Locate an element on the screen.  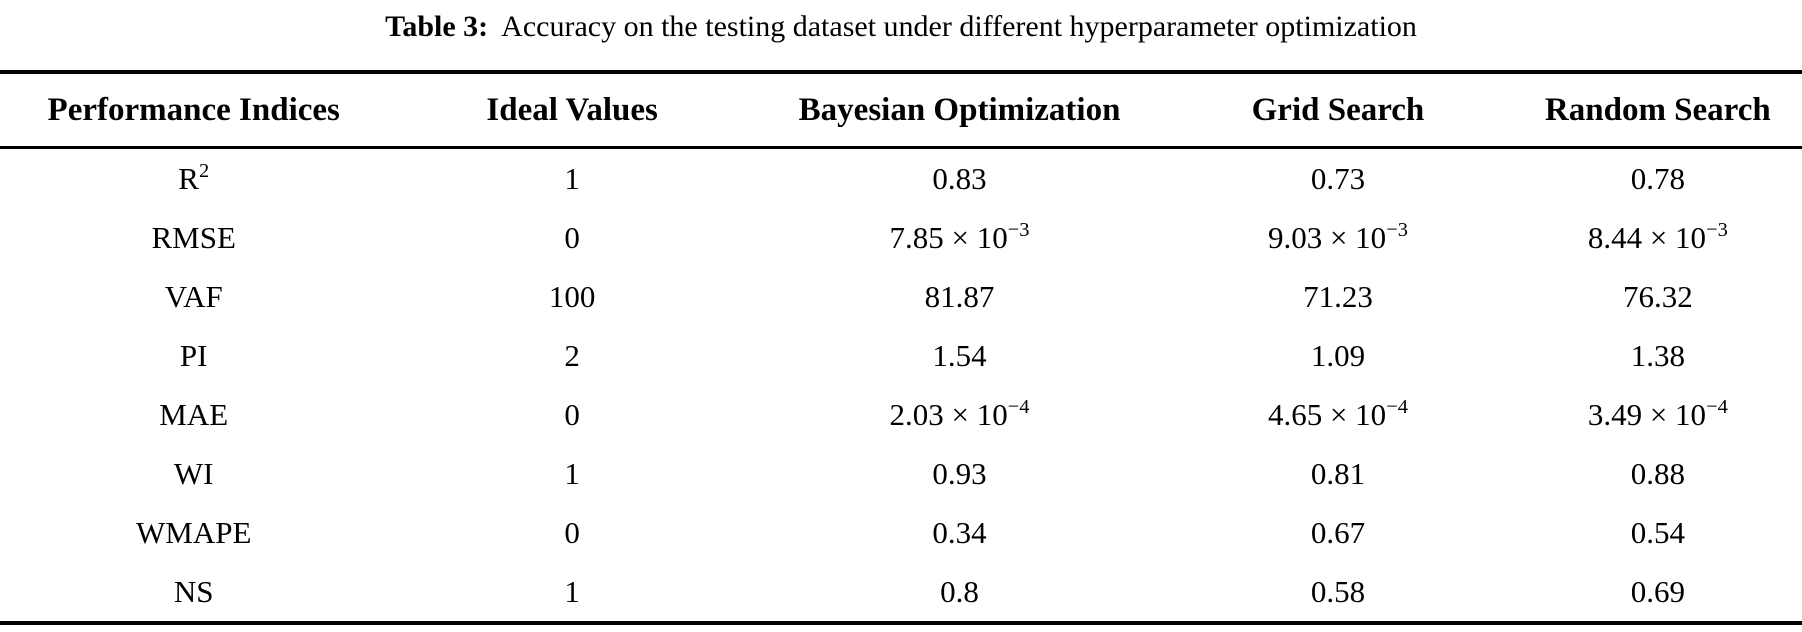
cell-text: 71.23 is located at coordinates (1338, 296).